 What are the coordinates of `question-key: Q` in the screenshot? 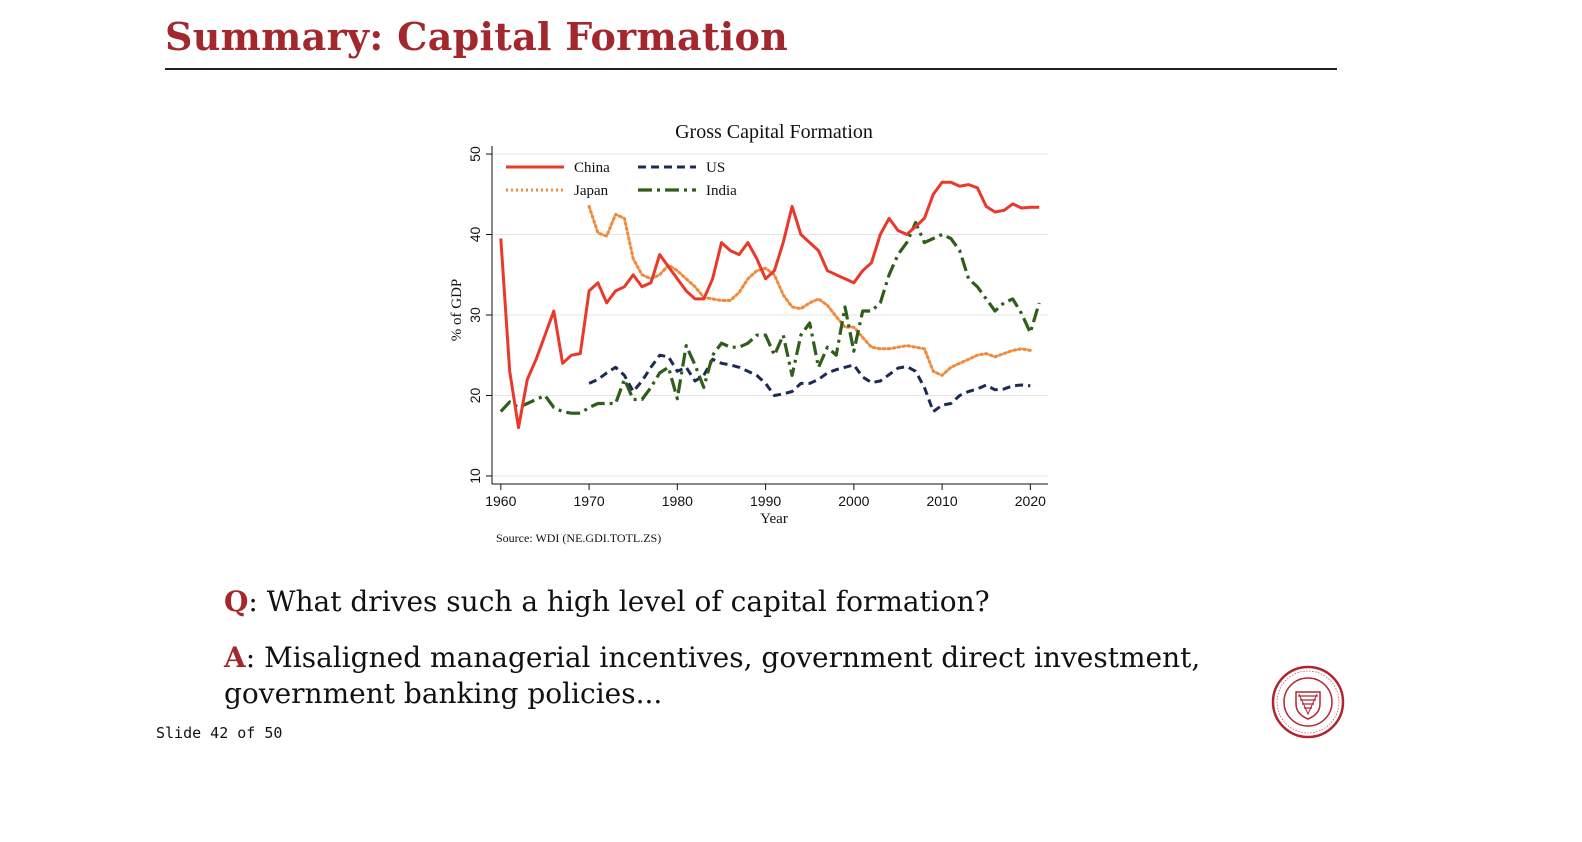 It's located at (236, 601).